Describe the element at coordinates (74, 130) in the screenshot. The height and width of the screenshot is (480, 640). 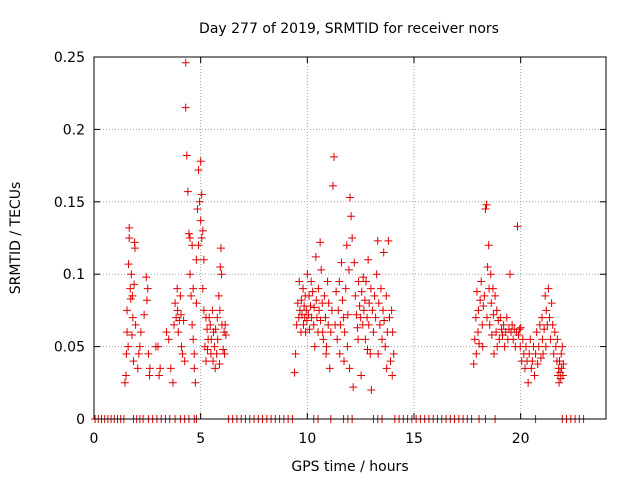
I see `y-tick-label: 0.2` at that location.